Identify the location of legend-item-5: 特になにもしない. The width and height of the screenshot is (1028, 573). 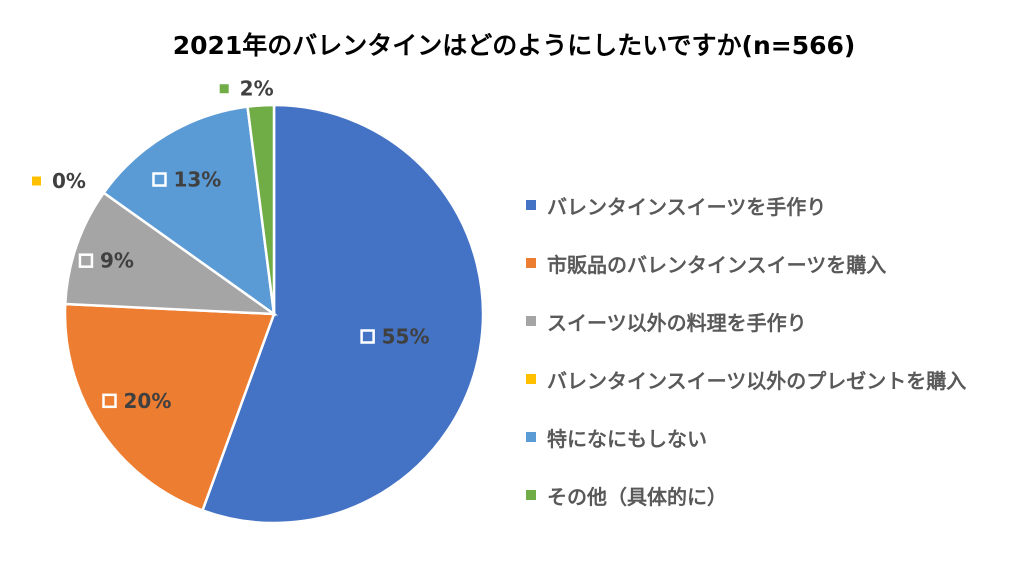
(746, 437).